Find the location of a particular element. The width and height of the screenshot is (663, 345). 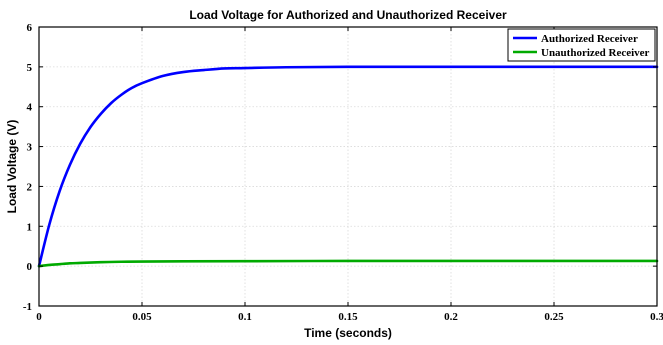

x-tick-label: 0.2 is located at coordinates (451, 317).